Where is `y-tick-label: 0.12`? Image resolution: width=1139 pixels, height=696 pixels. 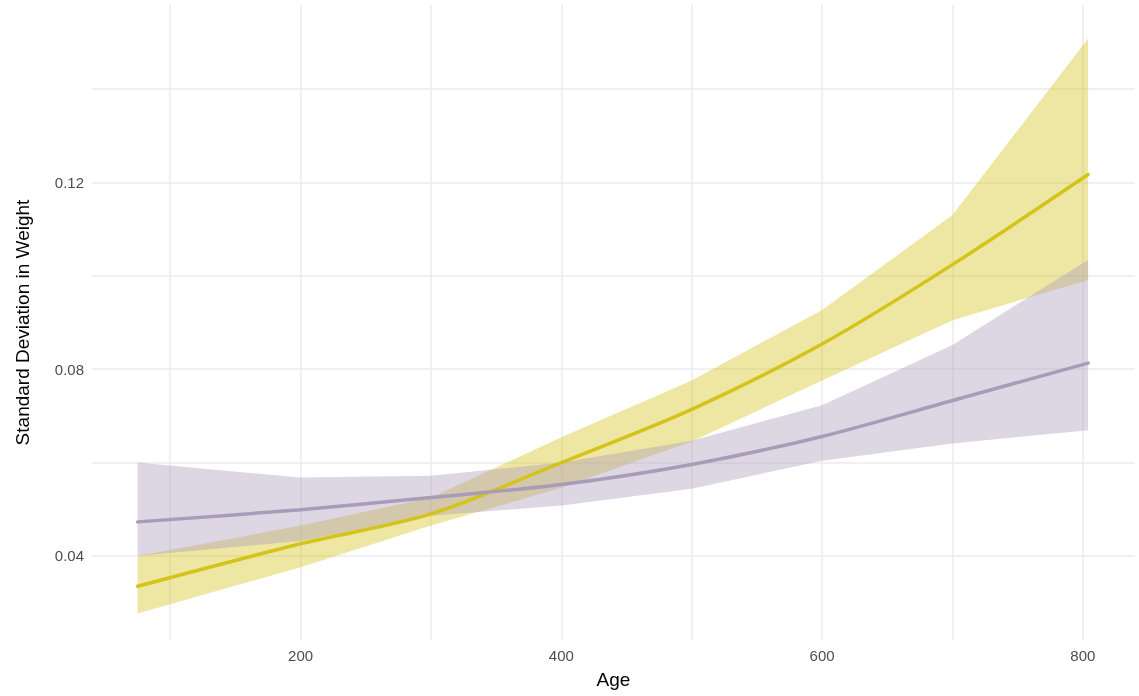 y-tick-label: 0.12 is located at coordinates (69, 182).